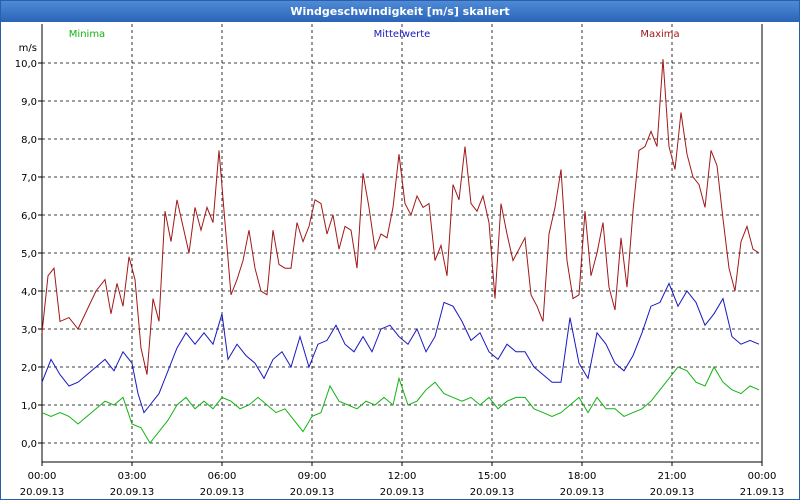 Image resolution: width=800 pixels, height=500 pixels. What do you see at coordinates (672, 476) in the screenshot?
I see `x-tick-time: 21:00` at bounding box center [672, 476].